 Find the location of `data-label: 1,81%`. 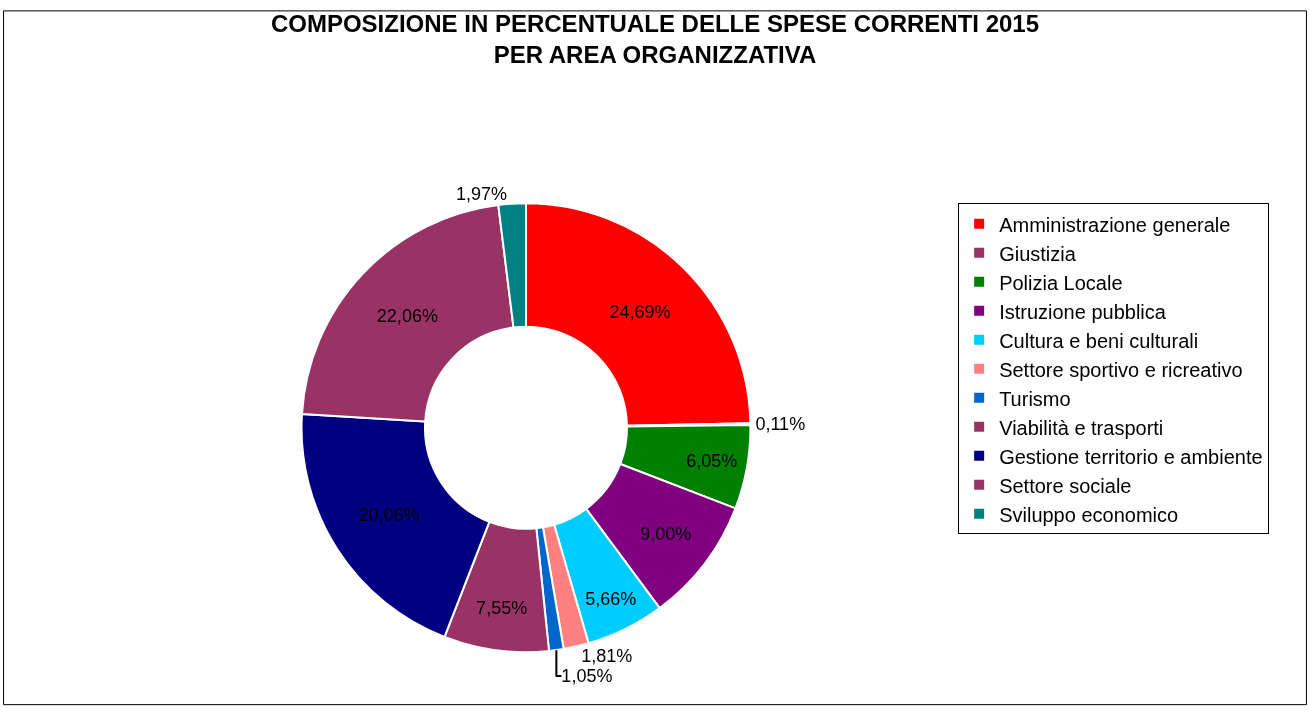

data-label: 1,81% is located at coordinates (607, 656).